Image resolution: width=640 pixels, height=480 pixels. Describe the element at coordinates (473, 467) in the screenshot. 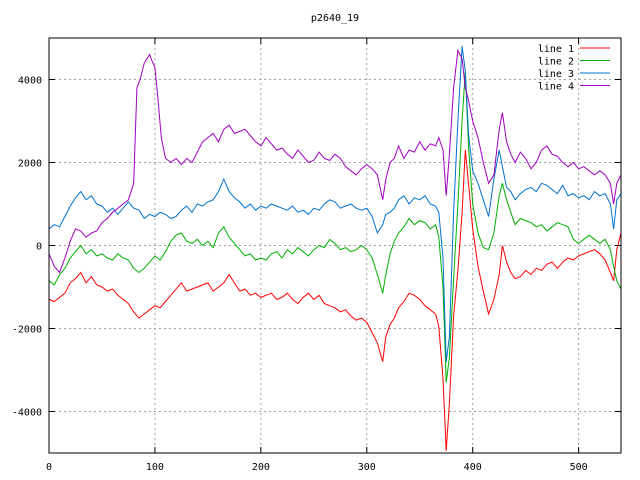

I see `x-tick-label: 400` at that location.